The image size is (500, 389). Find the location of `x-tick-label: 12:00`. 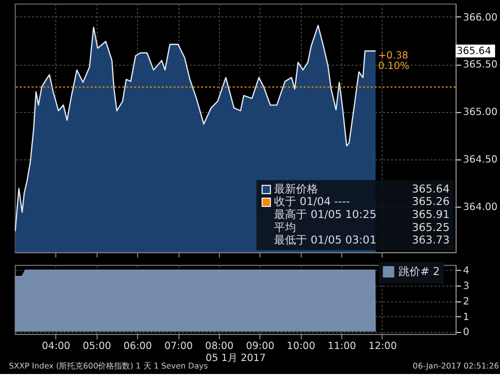

x-tick-label: 12:00 is located at coordinates (382, 346).